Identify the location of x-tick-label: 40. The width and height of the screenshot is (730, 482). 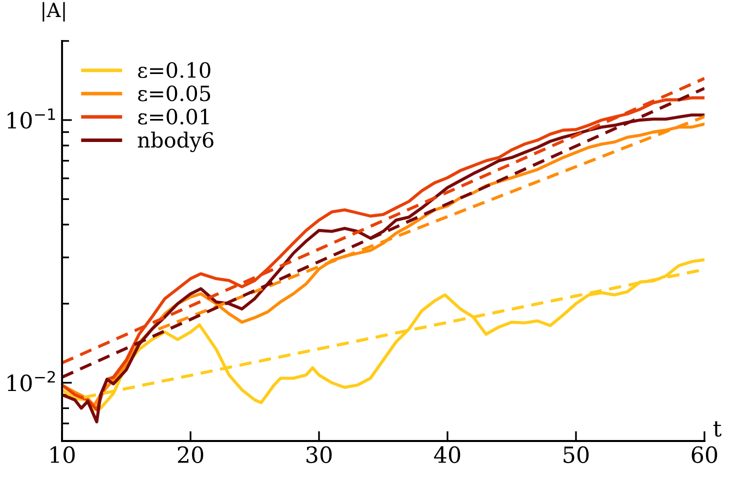
(447, 455).